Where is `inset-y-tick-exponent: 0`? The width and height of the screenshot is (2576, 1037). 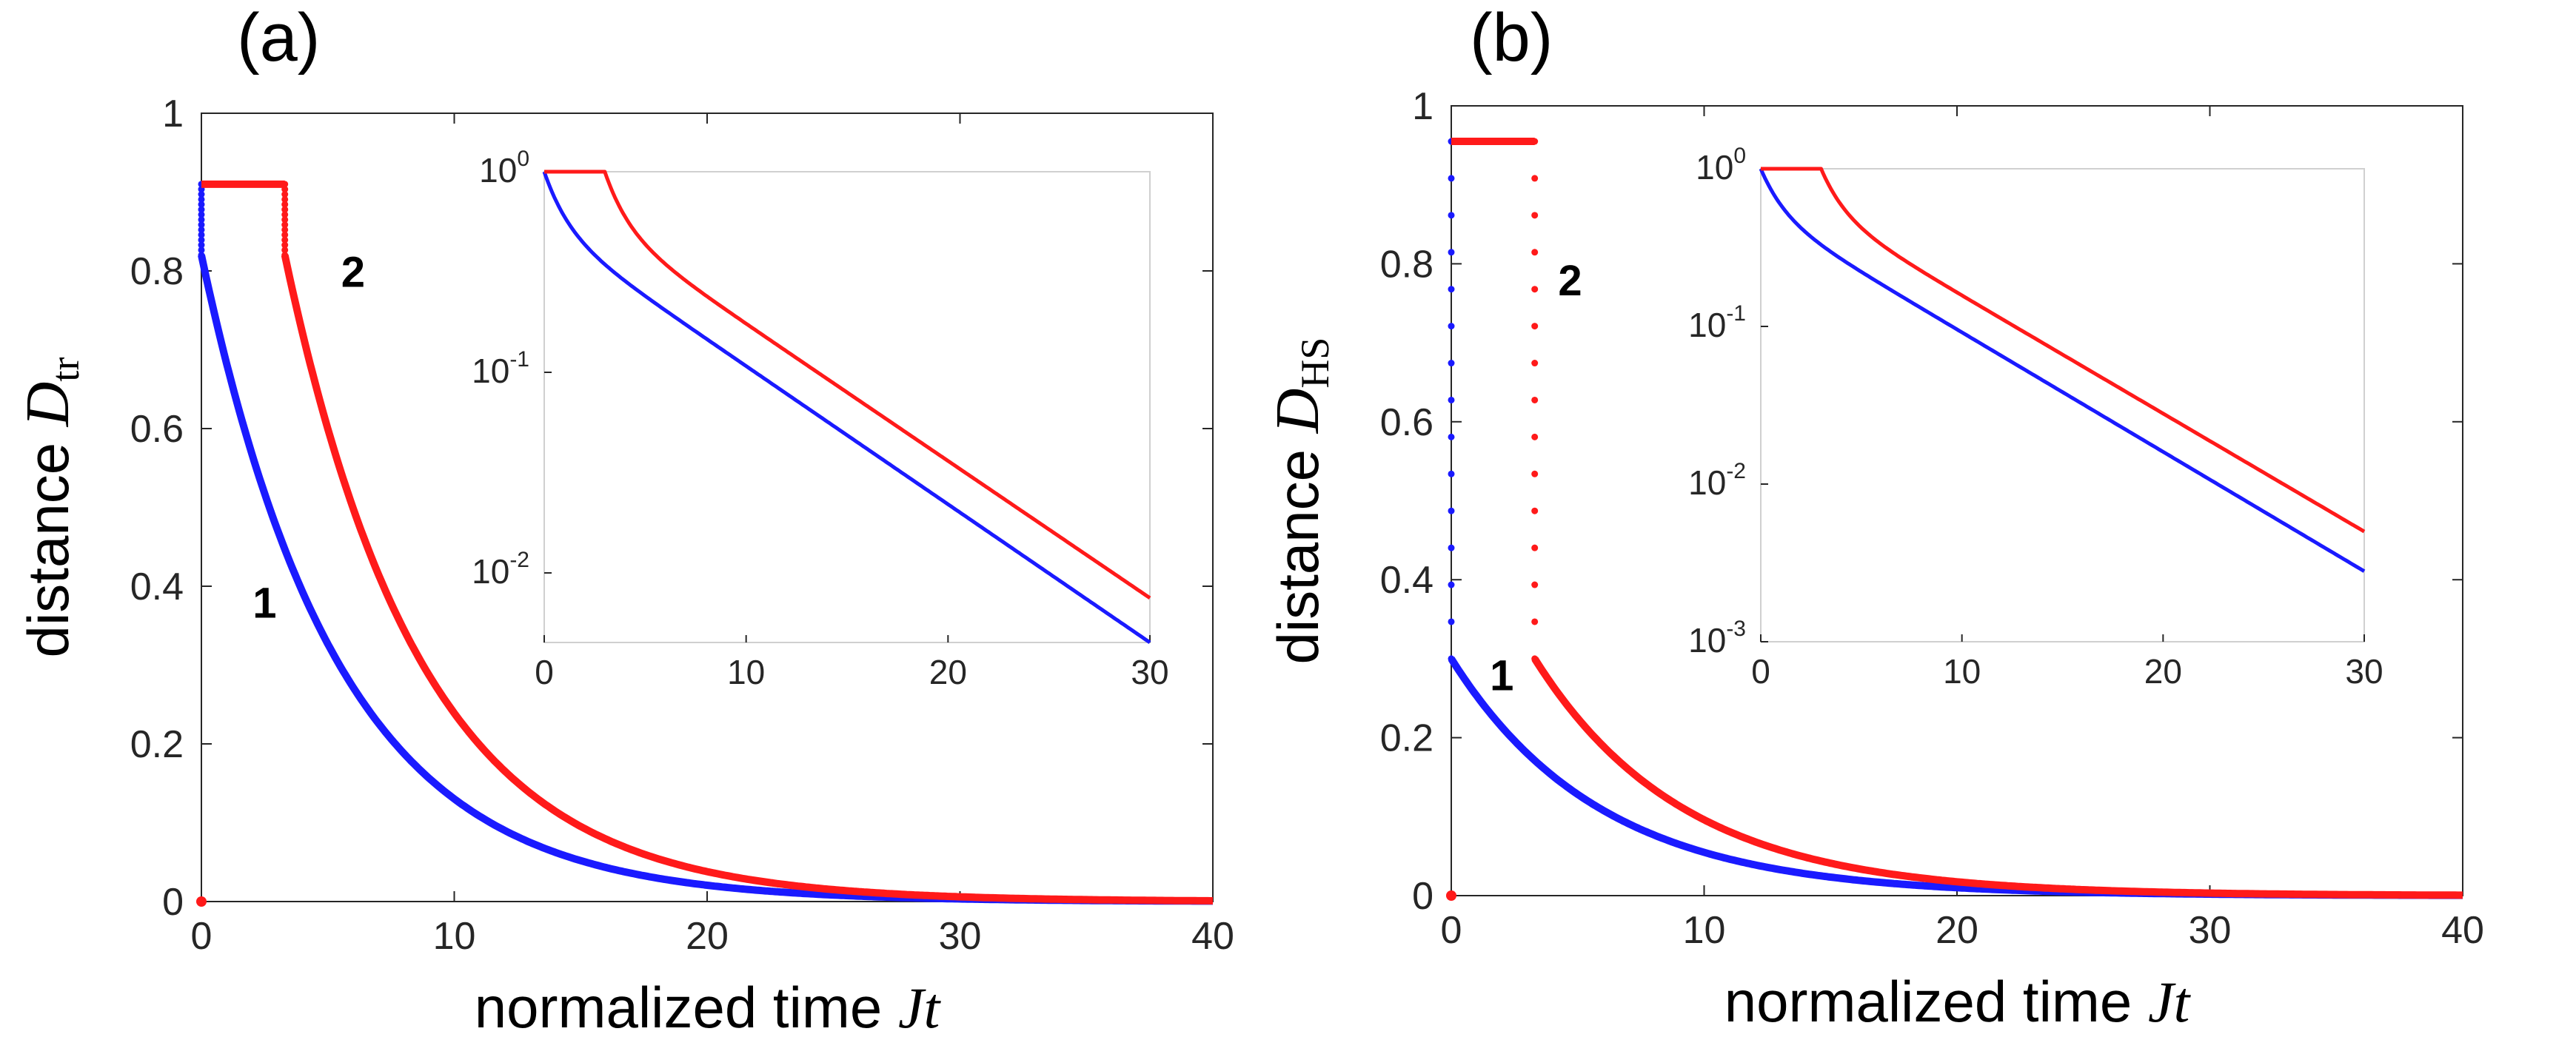
inset-y-tick-exponent: 0 is located at coordinates (1739, 156).